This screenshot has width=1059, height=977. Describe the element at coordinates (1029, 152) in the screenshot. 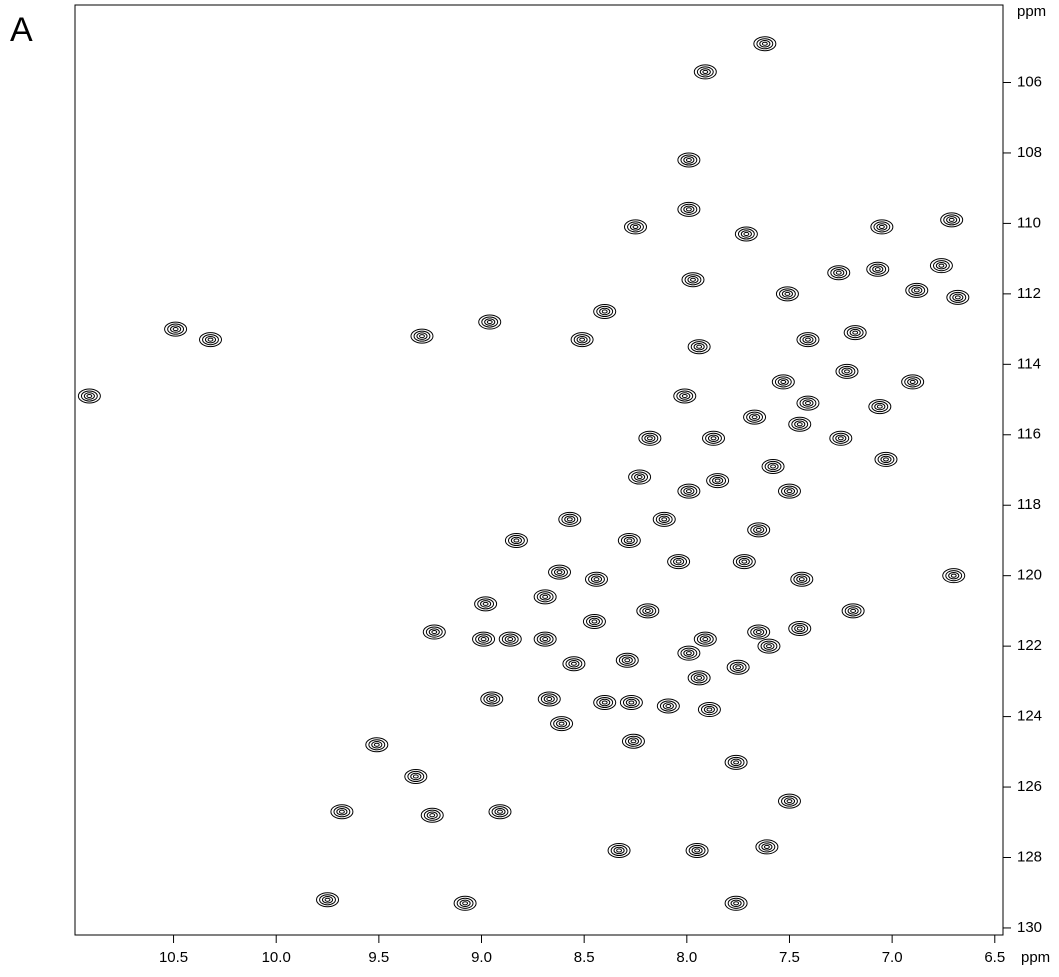

I see `y-tick-label: 108` at that location.